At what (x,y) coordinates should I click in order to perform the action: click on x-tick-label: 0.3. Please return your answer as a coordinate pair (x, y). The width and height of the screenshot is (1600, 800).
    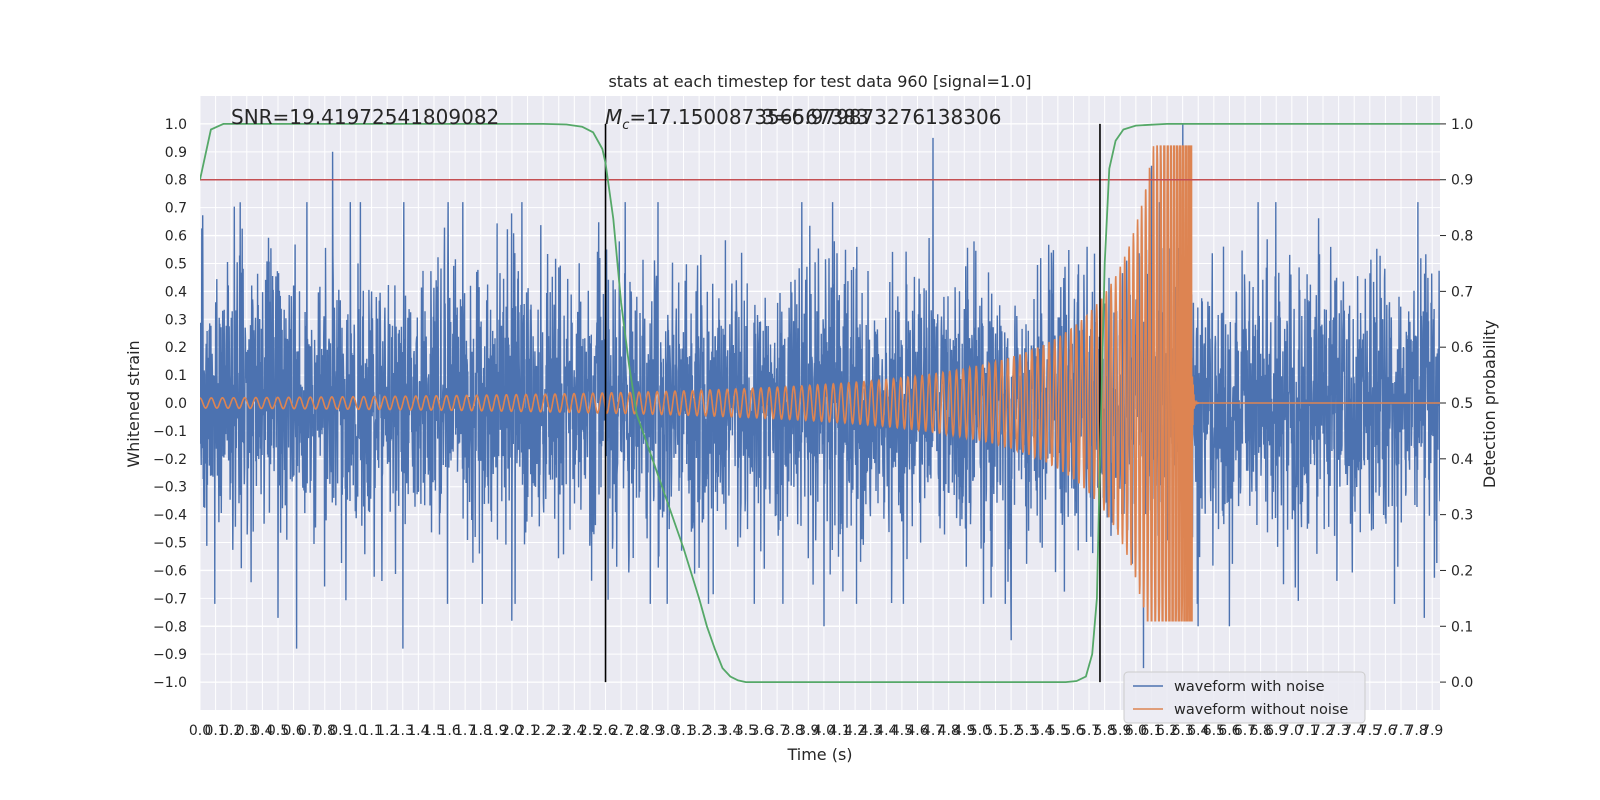
    Looking at the image, I should click on (247, 731).